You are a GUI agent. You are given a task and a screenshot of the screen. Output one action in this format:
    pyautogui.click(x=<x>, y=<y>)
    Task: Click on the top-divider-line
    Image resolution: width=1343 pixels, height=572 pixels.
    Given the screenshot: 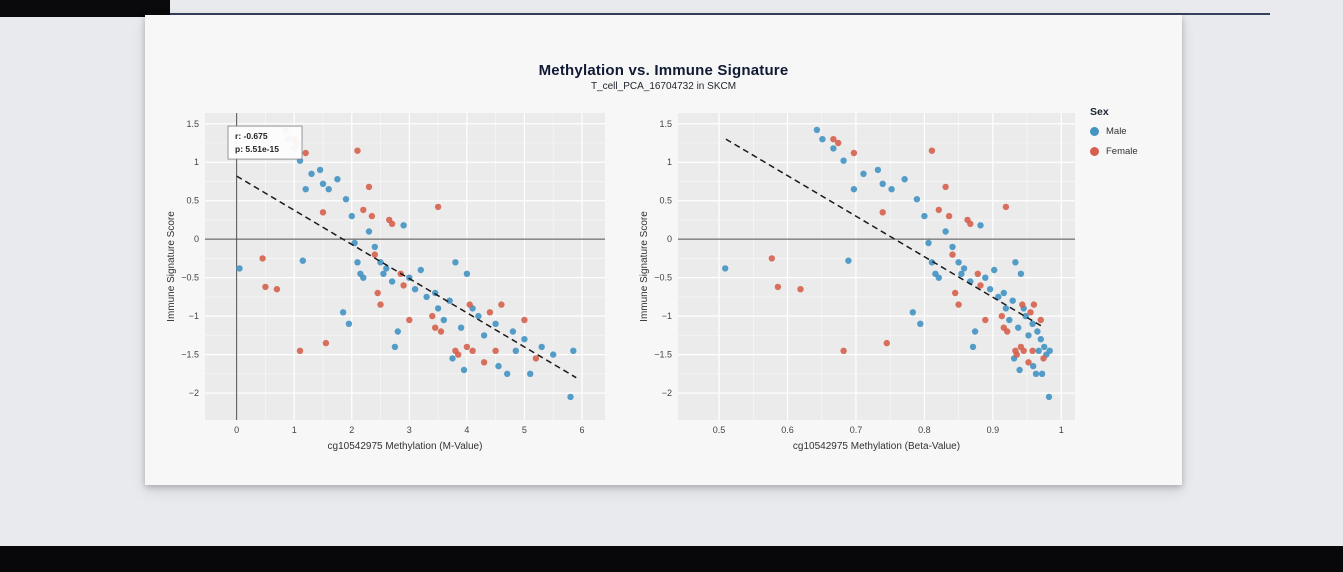 What is the action you would take?
    pyautogui.click(x=720, y=14)
    